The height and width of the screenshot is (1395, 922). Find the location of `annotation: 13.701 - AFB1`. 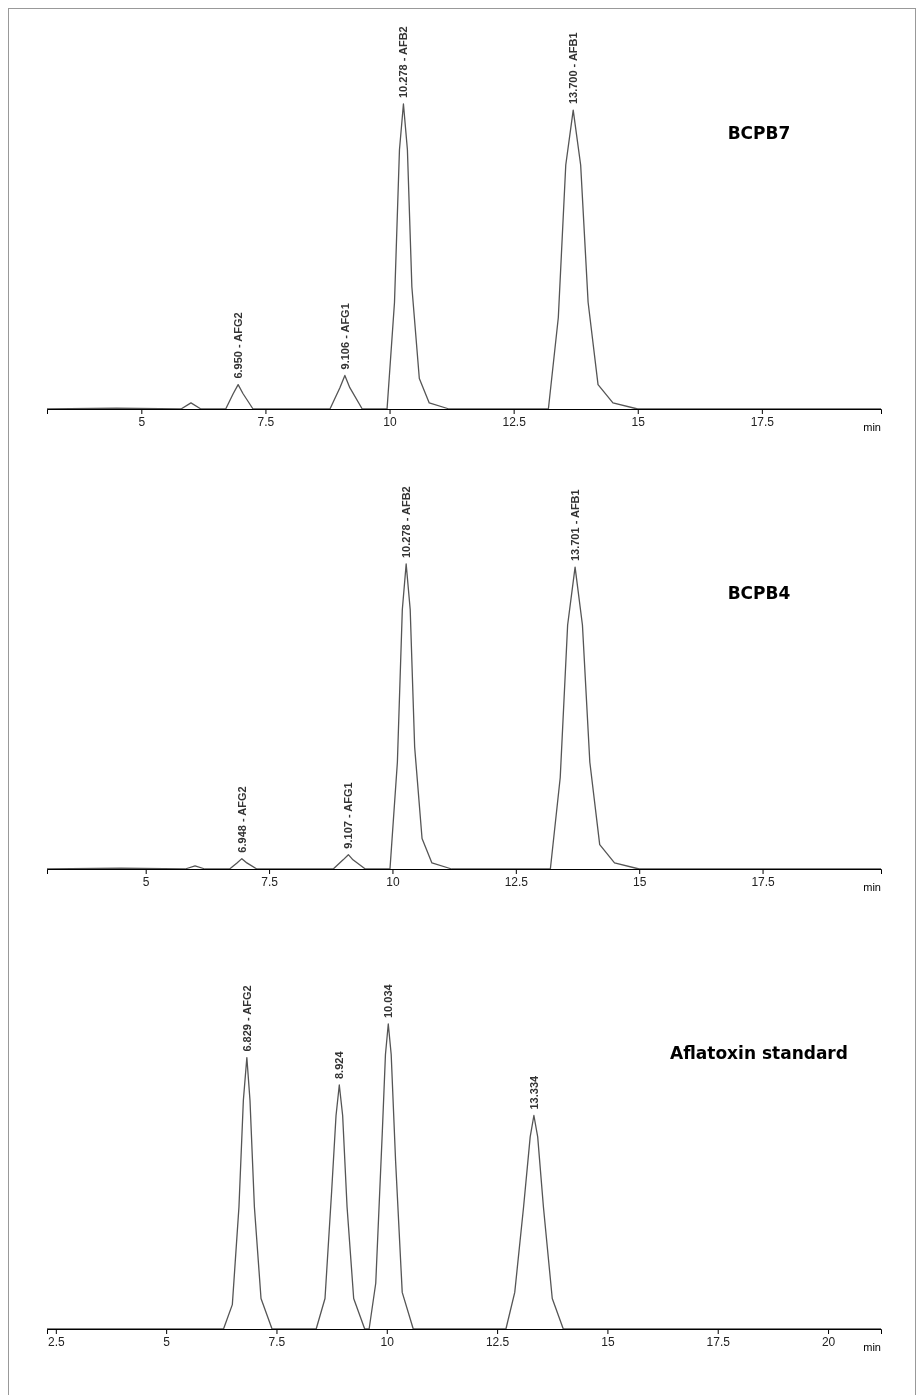

annotation: 13.701 - AFB1 is located at coordinates (575, 525).